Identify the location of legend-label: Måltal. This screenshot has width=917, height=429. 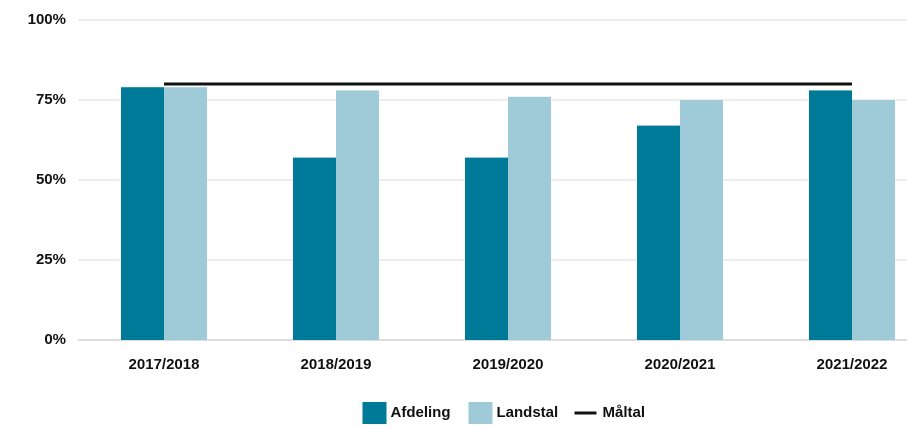
(624, 412).